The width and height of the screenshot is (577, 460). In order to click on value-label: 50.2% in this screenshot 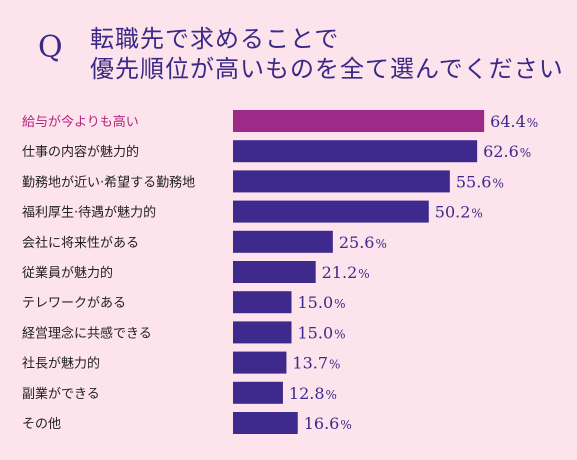, I will do `click(459, 212)`.